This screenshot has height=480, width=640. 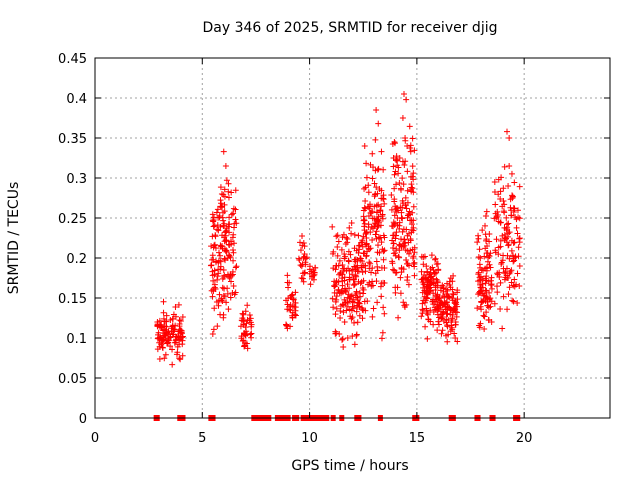 I want to click on y-tick-label: 0.35, so click(x=72, y=139).